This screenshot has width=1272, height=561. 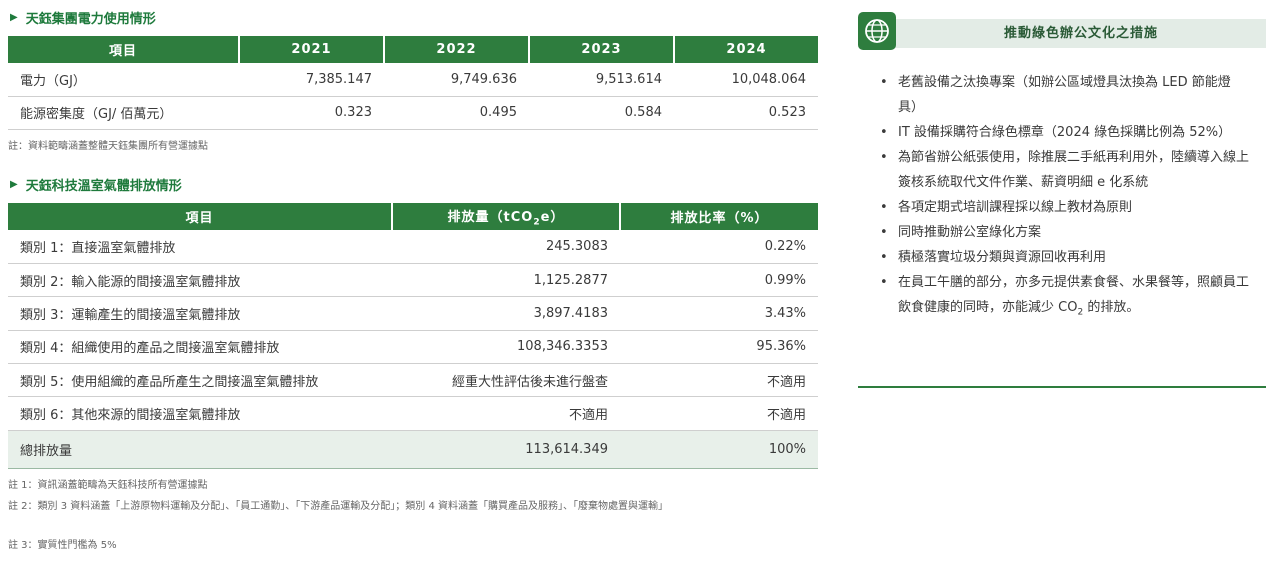 I want to click on table-row: 類別 1：直接溫室氣體排放 245.3083 0.22%, so click(x=413, y=247).